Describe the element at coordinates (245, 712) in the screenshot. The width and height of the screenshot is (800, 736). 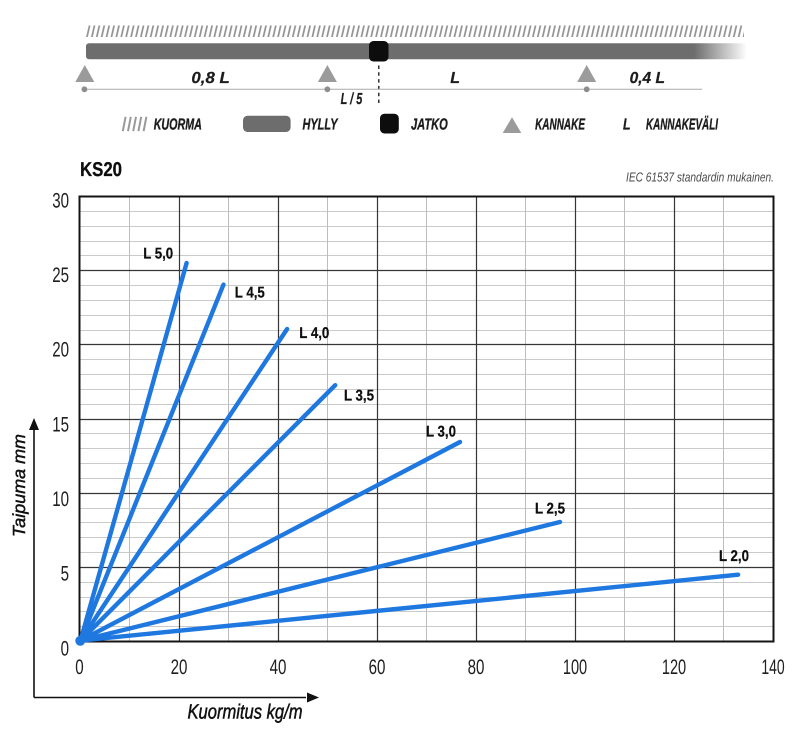
I see `svg-text: Kuormitus kg/m` at that location.